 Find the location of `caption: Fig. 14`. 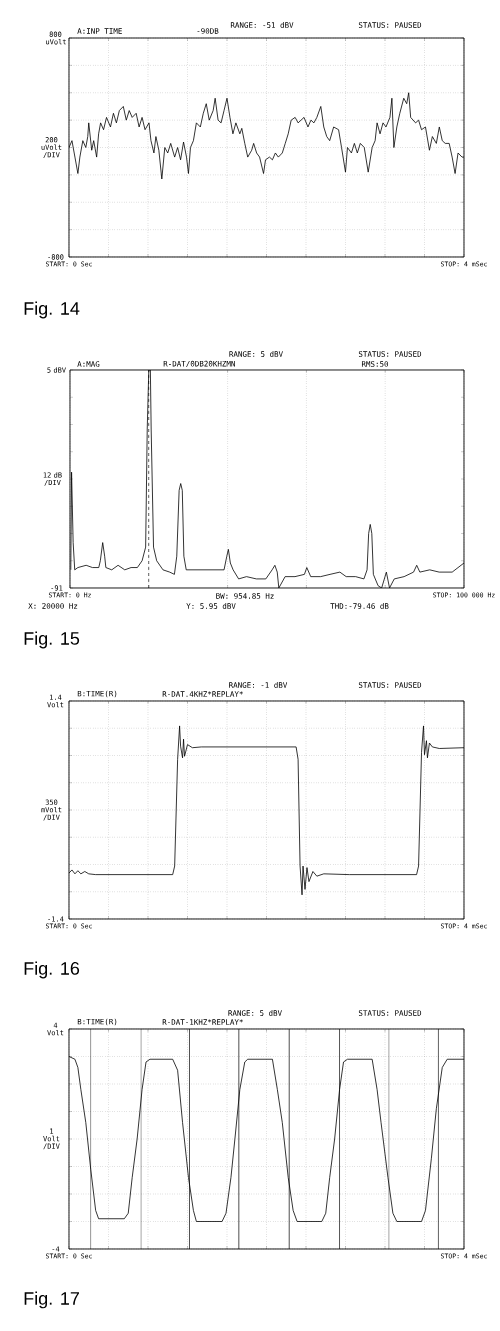

caption: Fig. 14 is located at coordinates (52, 310).